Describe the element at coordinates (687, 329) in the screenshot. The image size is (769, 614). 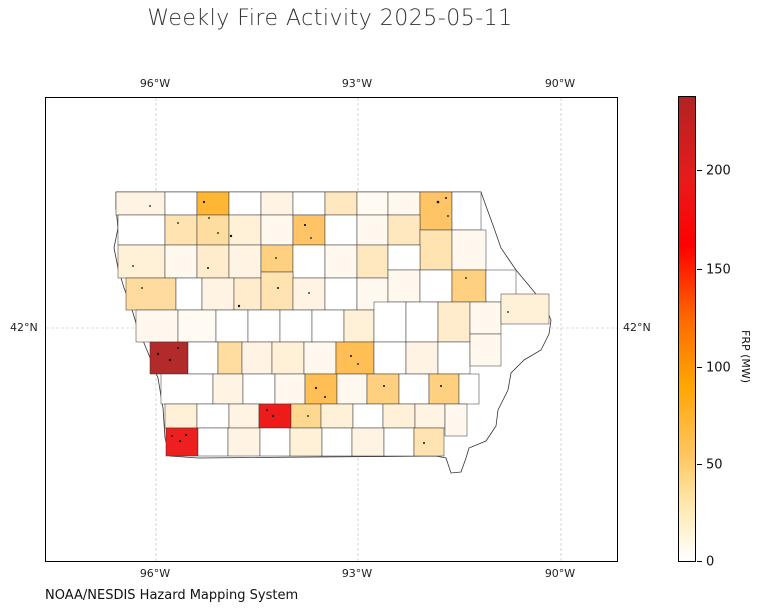
I see `colorbar` at that location.